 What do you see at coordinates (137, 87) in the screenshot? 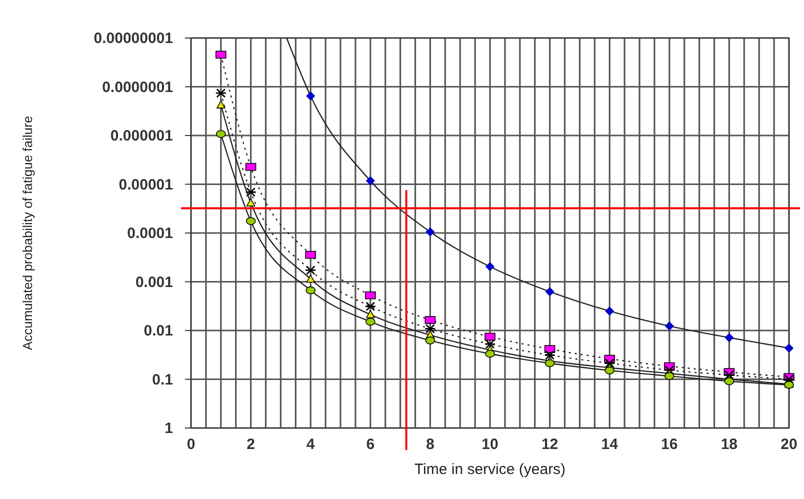
I see `y-tick-label: 0.0000001` at bounding box center [137, 87].